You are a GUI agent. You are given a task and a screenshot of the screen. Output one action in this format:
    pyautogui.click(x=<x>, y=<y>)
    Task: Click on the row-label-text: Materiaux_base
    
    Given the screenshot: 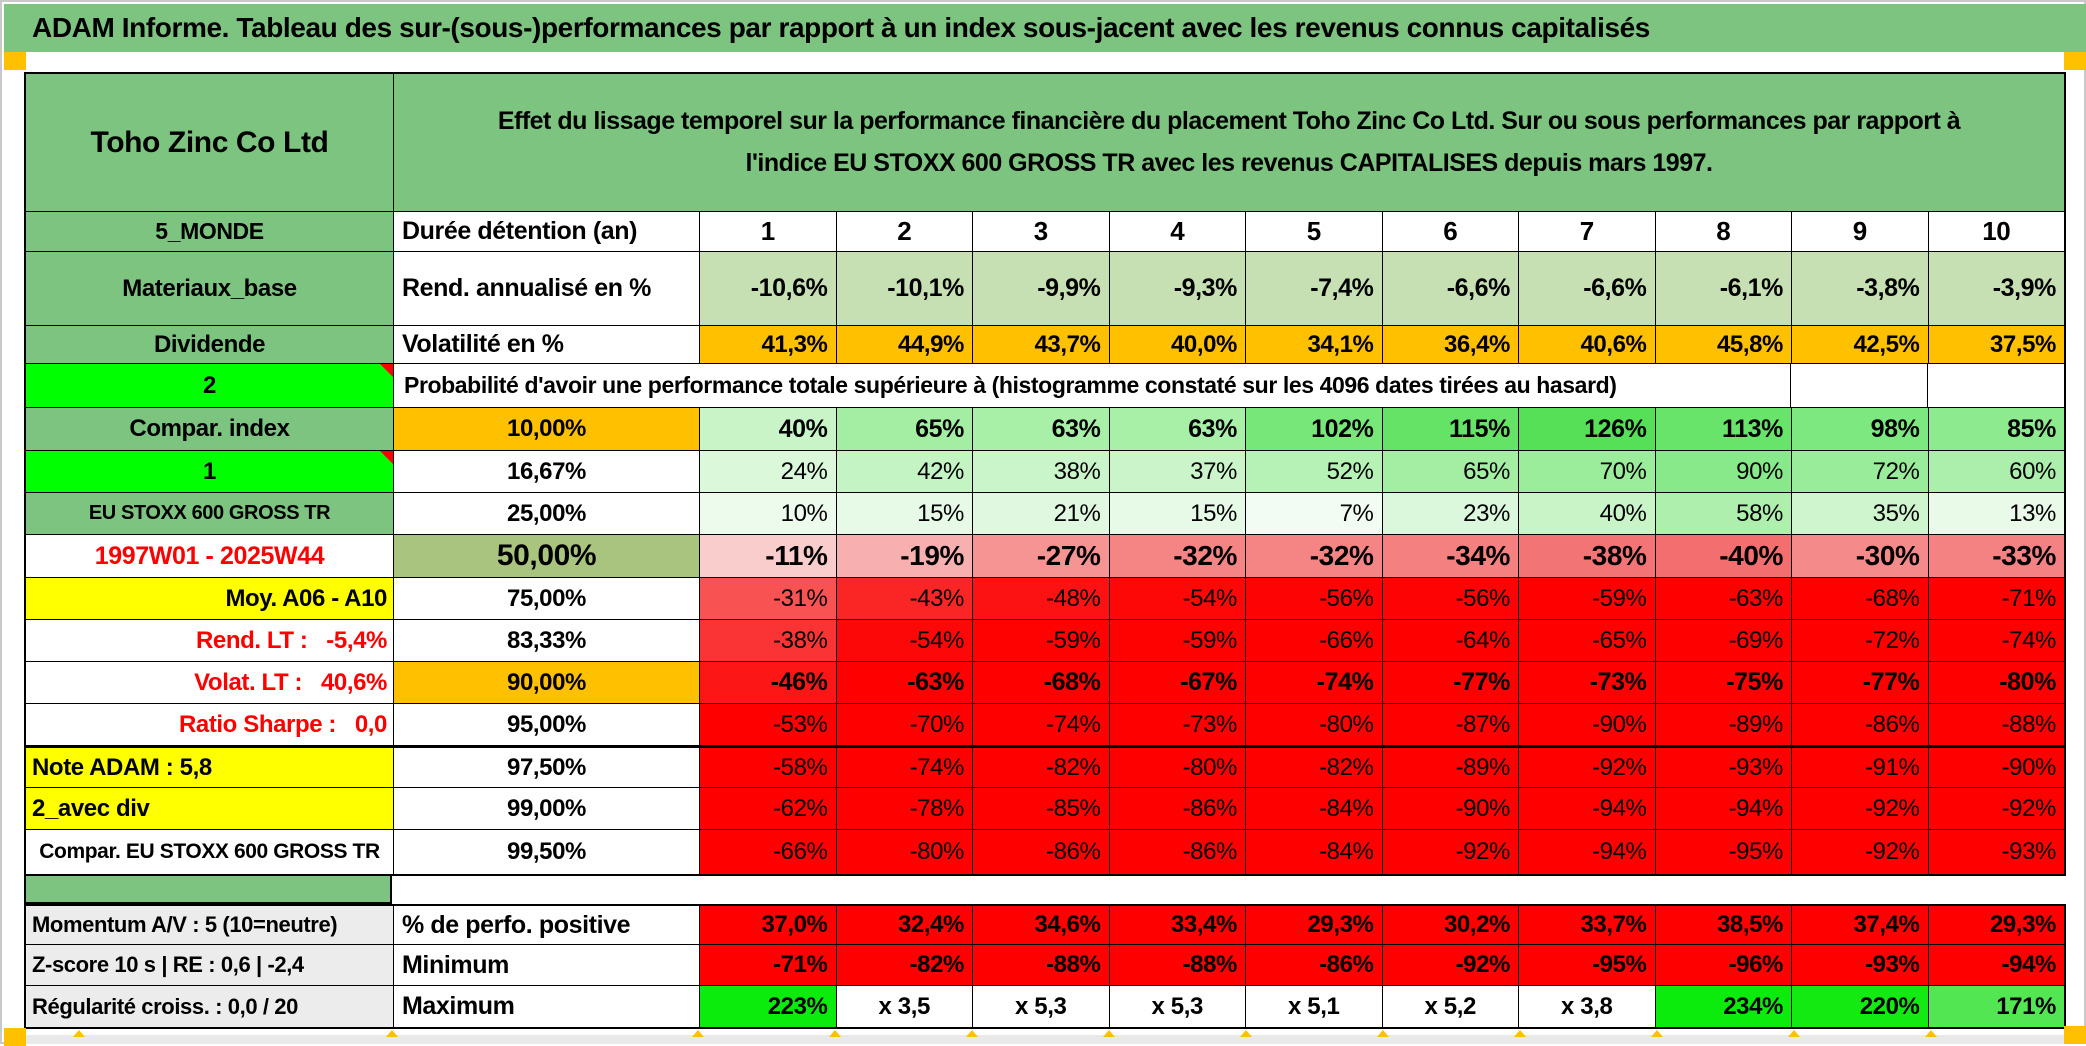 What is the action you would take?
    pyautogui.click(x=209, y=288)
    